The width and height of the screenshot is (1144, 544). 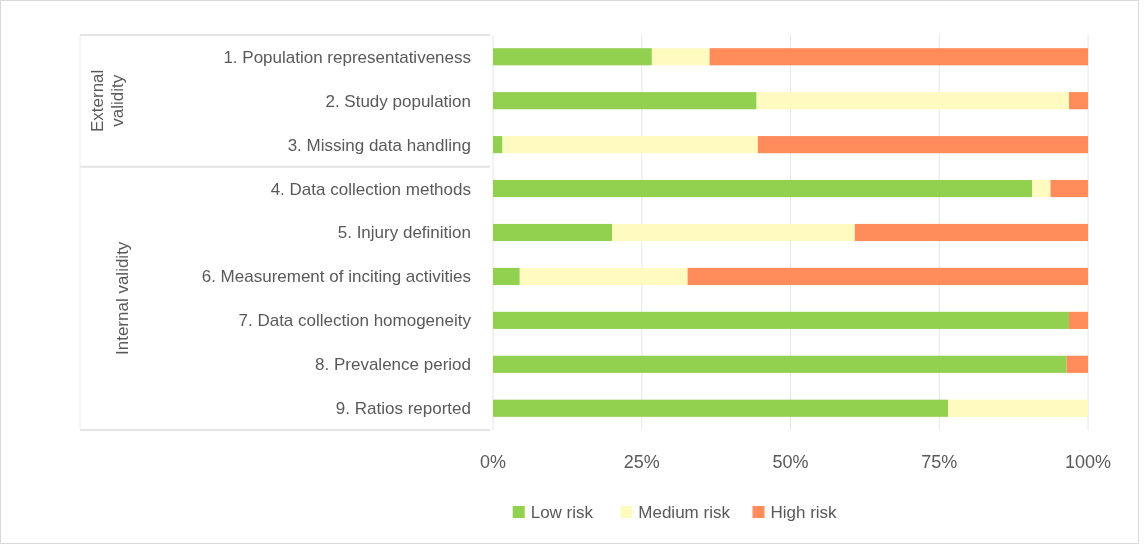 I want to click on y-tick-label: 9. Ratios reported, so click(x=403, y=409).